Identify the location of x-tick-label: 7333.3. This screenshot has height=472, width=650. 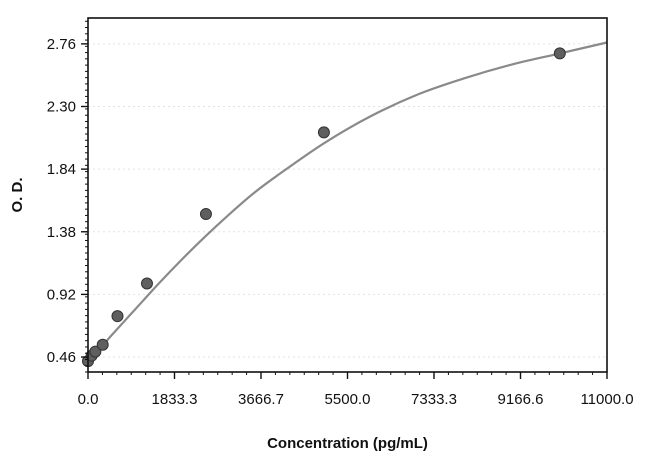
(434, 399).